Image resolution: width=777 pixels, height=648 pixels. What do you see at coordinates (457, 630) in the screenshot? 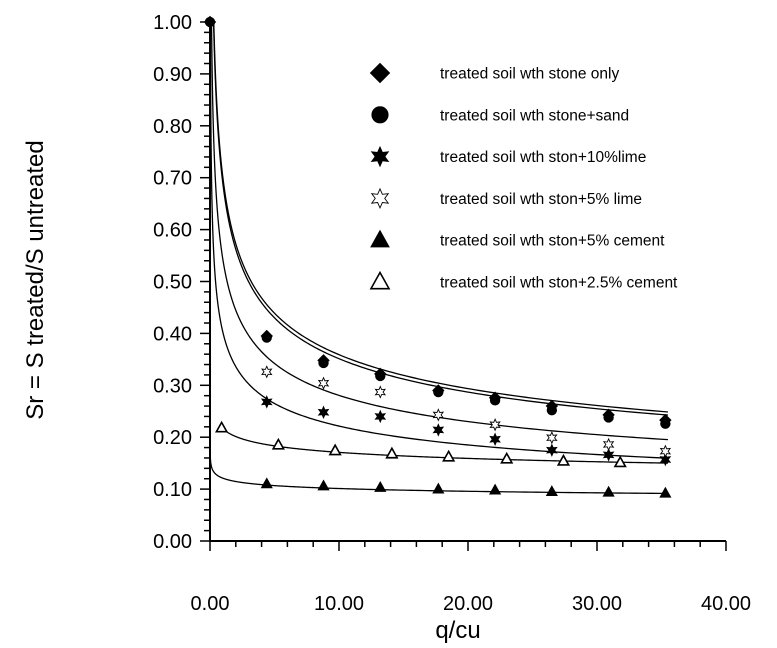
I see `x-axis-title: q/cu` at bounding box center [457, 630].